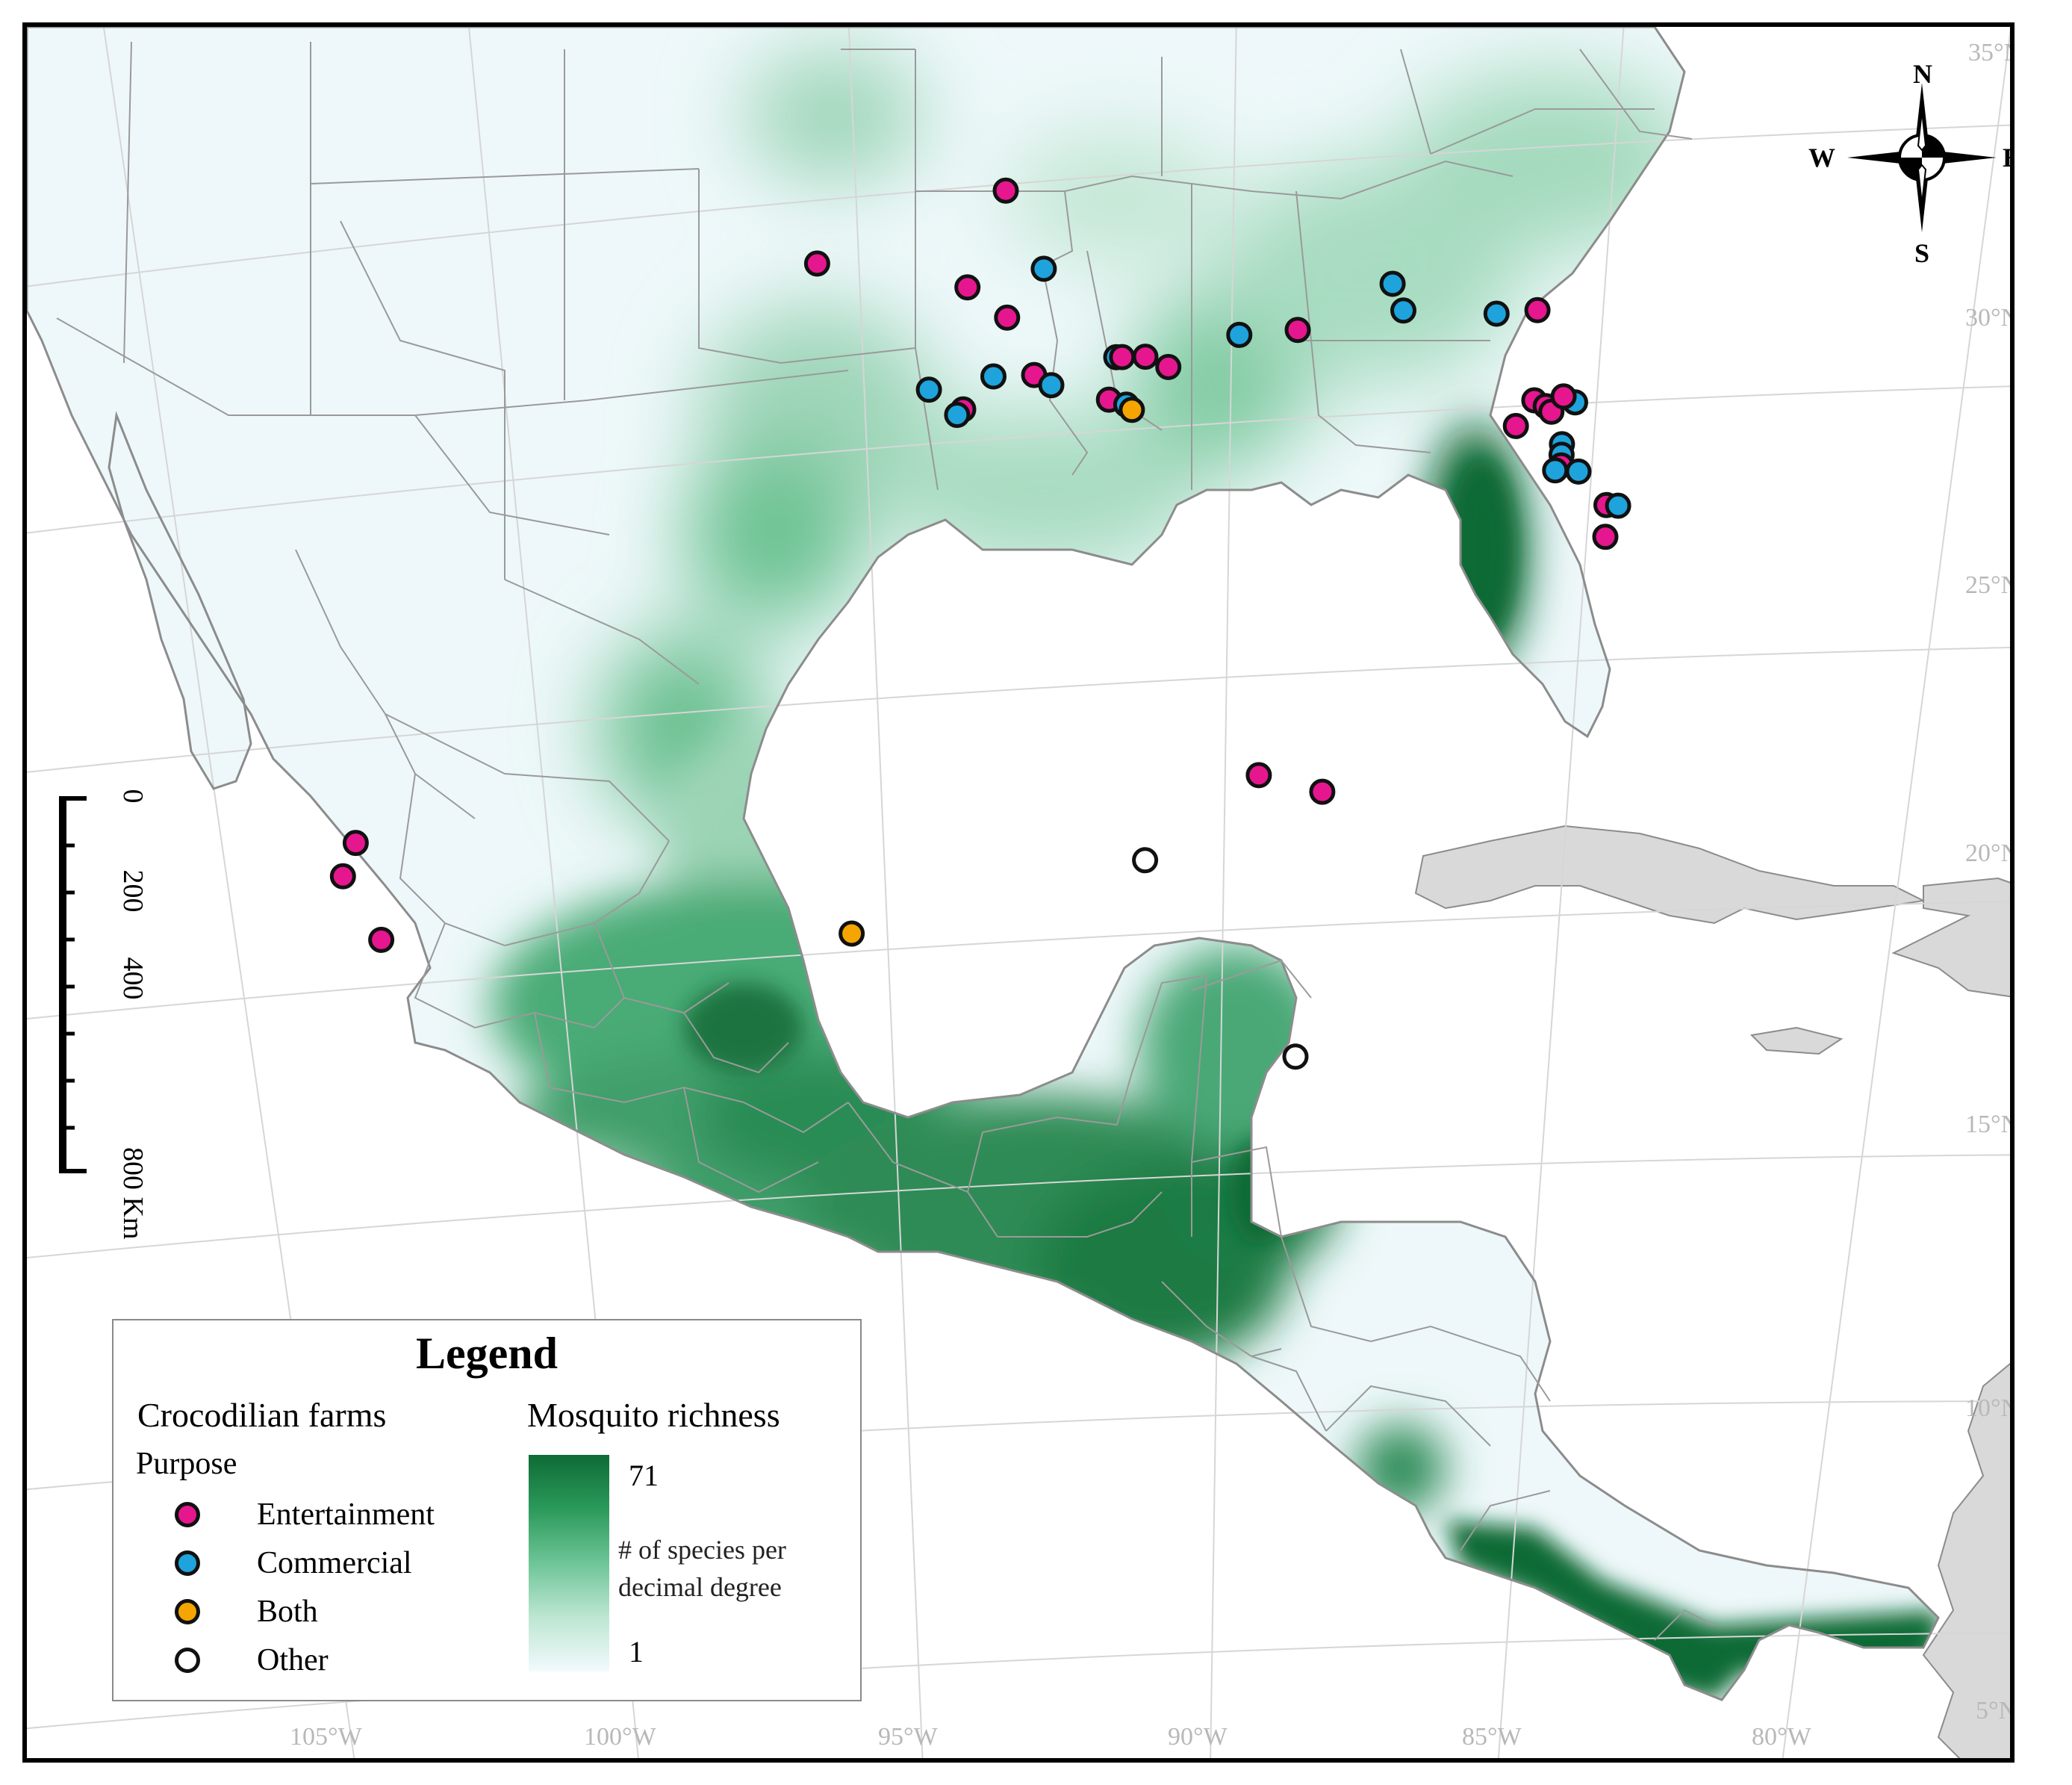  Describe the element at coordinates (702, 1550) in the screenshot. I see `ramp-desc-line1: # of species per` at that location.